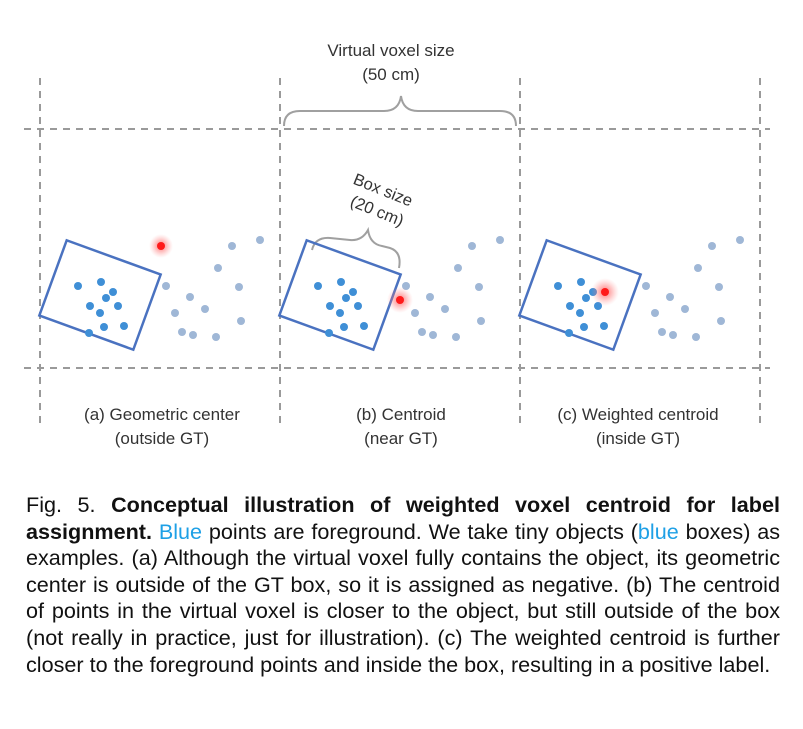  Describe the element at coordinates (637, 414) in the screenshot. I see `panel-c-caption: (c) Weighted centroid` at that location.